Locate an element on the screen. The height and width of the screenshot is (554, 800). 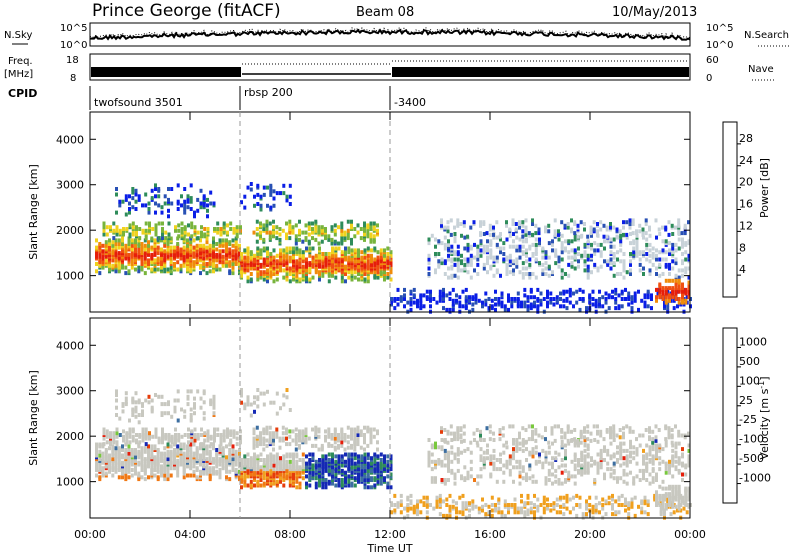
freq-label-2: [MHz] is located at coordinates (18, 74).